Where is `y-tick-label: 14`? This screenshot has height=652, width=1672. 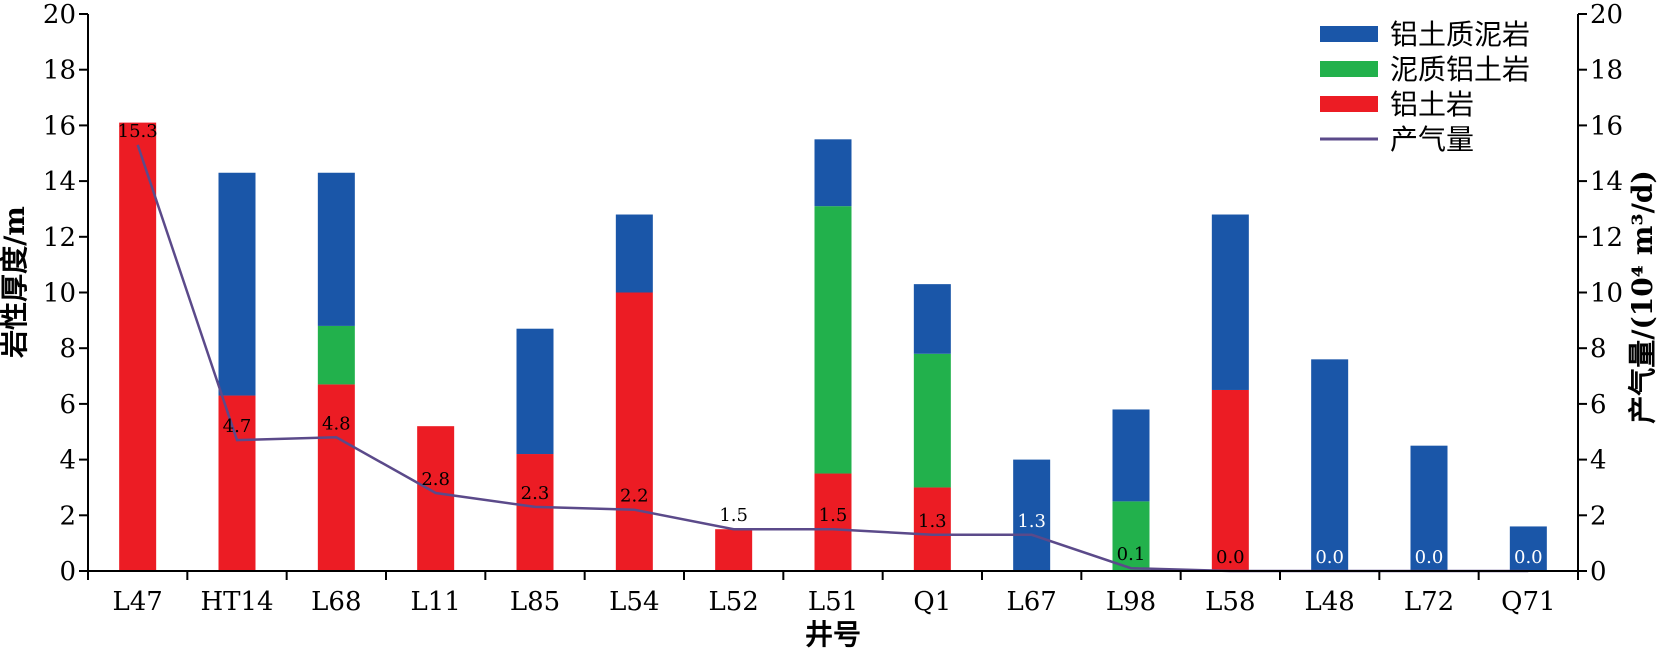 y-tick-label: 14 is located at coordinates (59, 182).